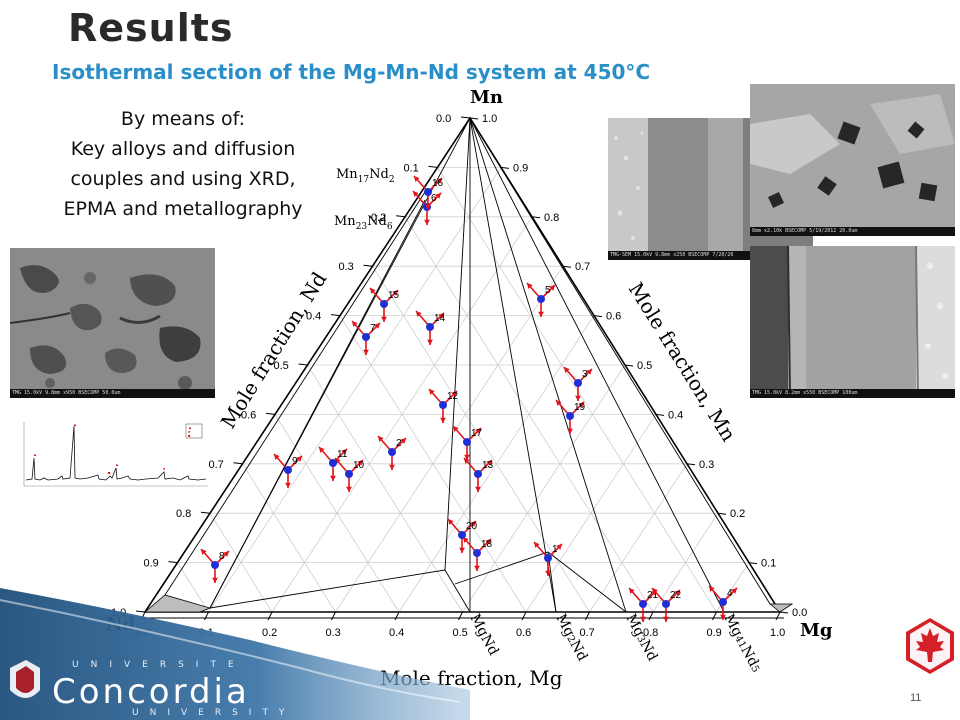  Describe the element at coordinates (394, 295) in the screenshot. I see `sample-label: 15` at that location.